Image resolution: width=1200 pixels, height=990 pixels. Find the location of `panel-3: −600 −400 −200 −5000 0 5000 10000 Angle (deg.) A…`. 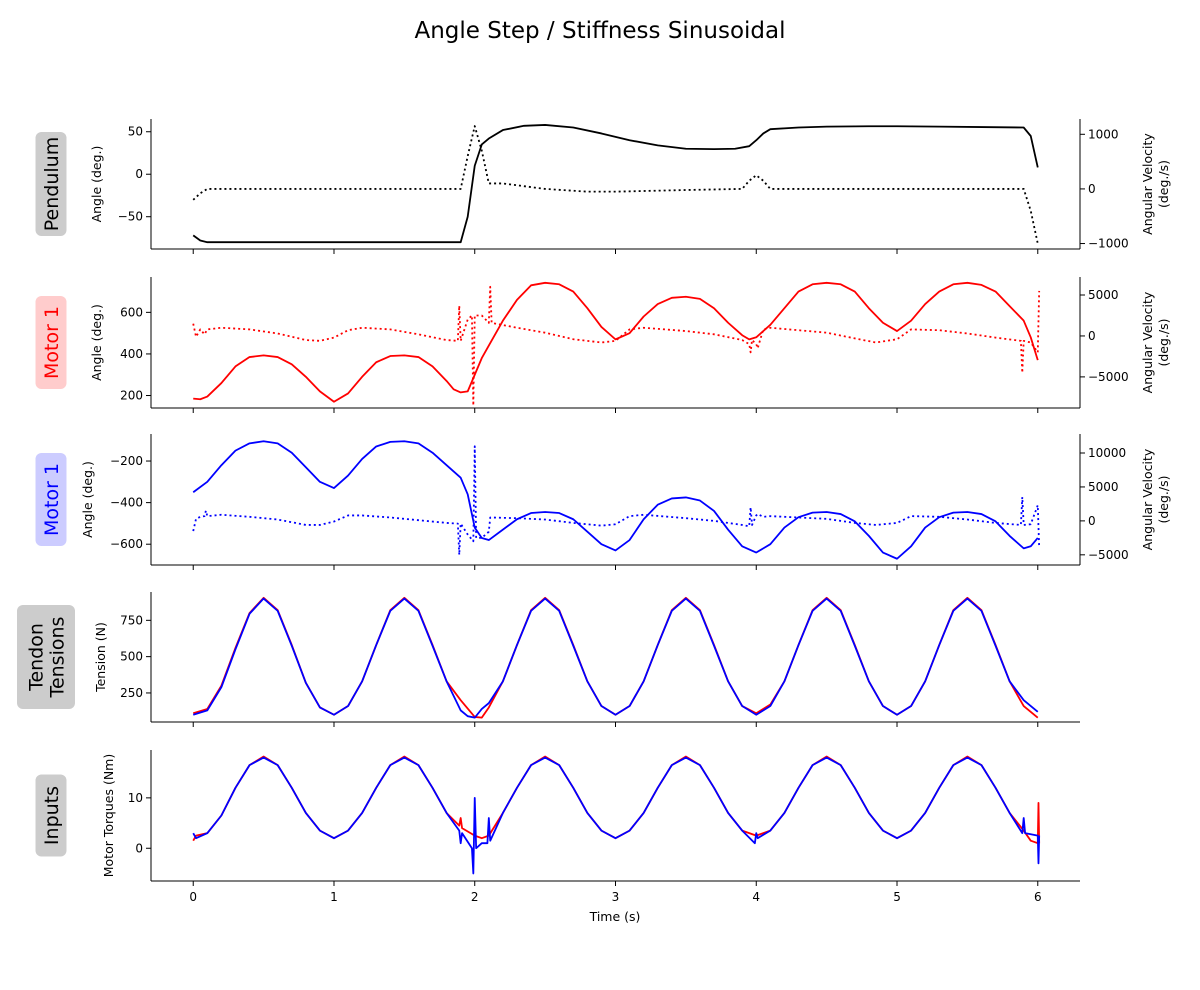

panel-3: −600 −400 −200 −5000 0 5000 10000 Angle (deg.) A… is located at coordinates (603, 502).